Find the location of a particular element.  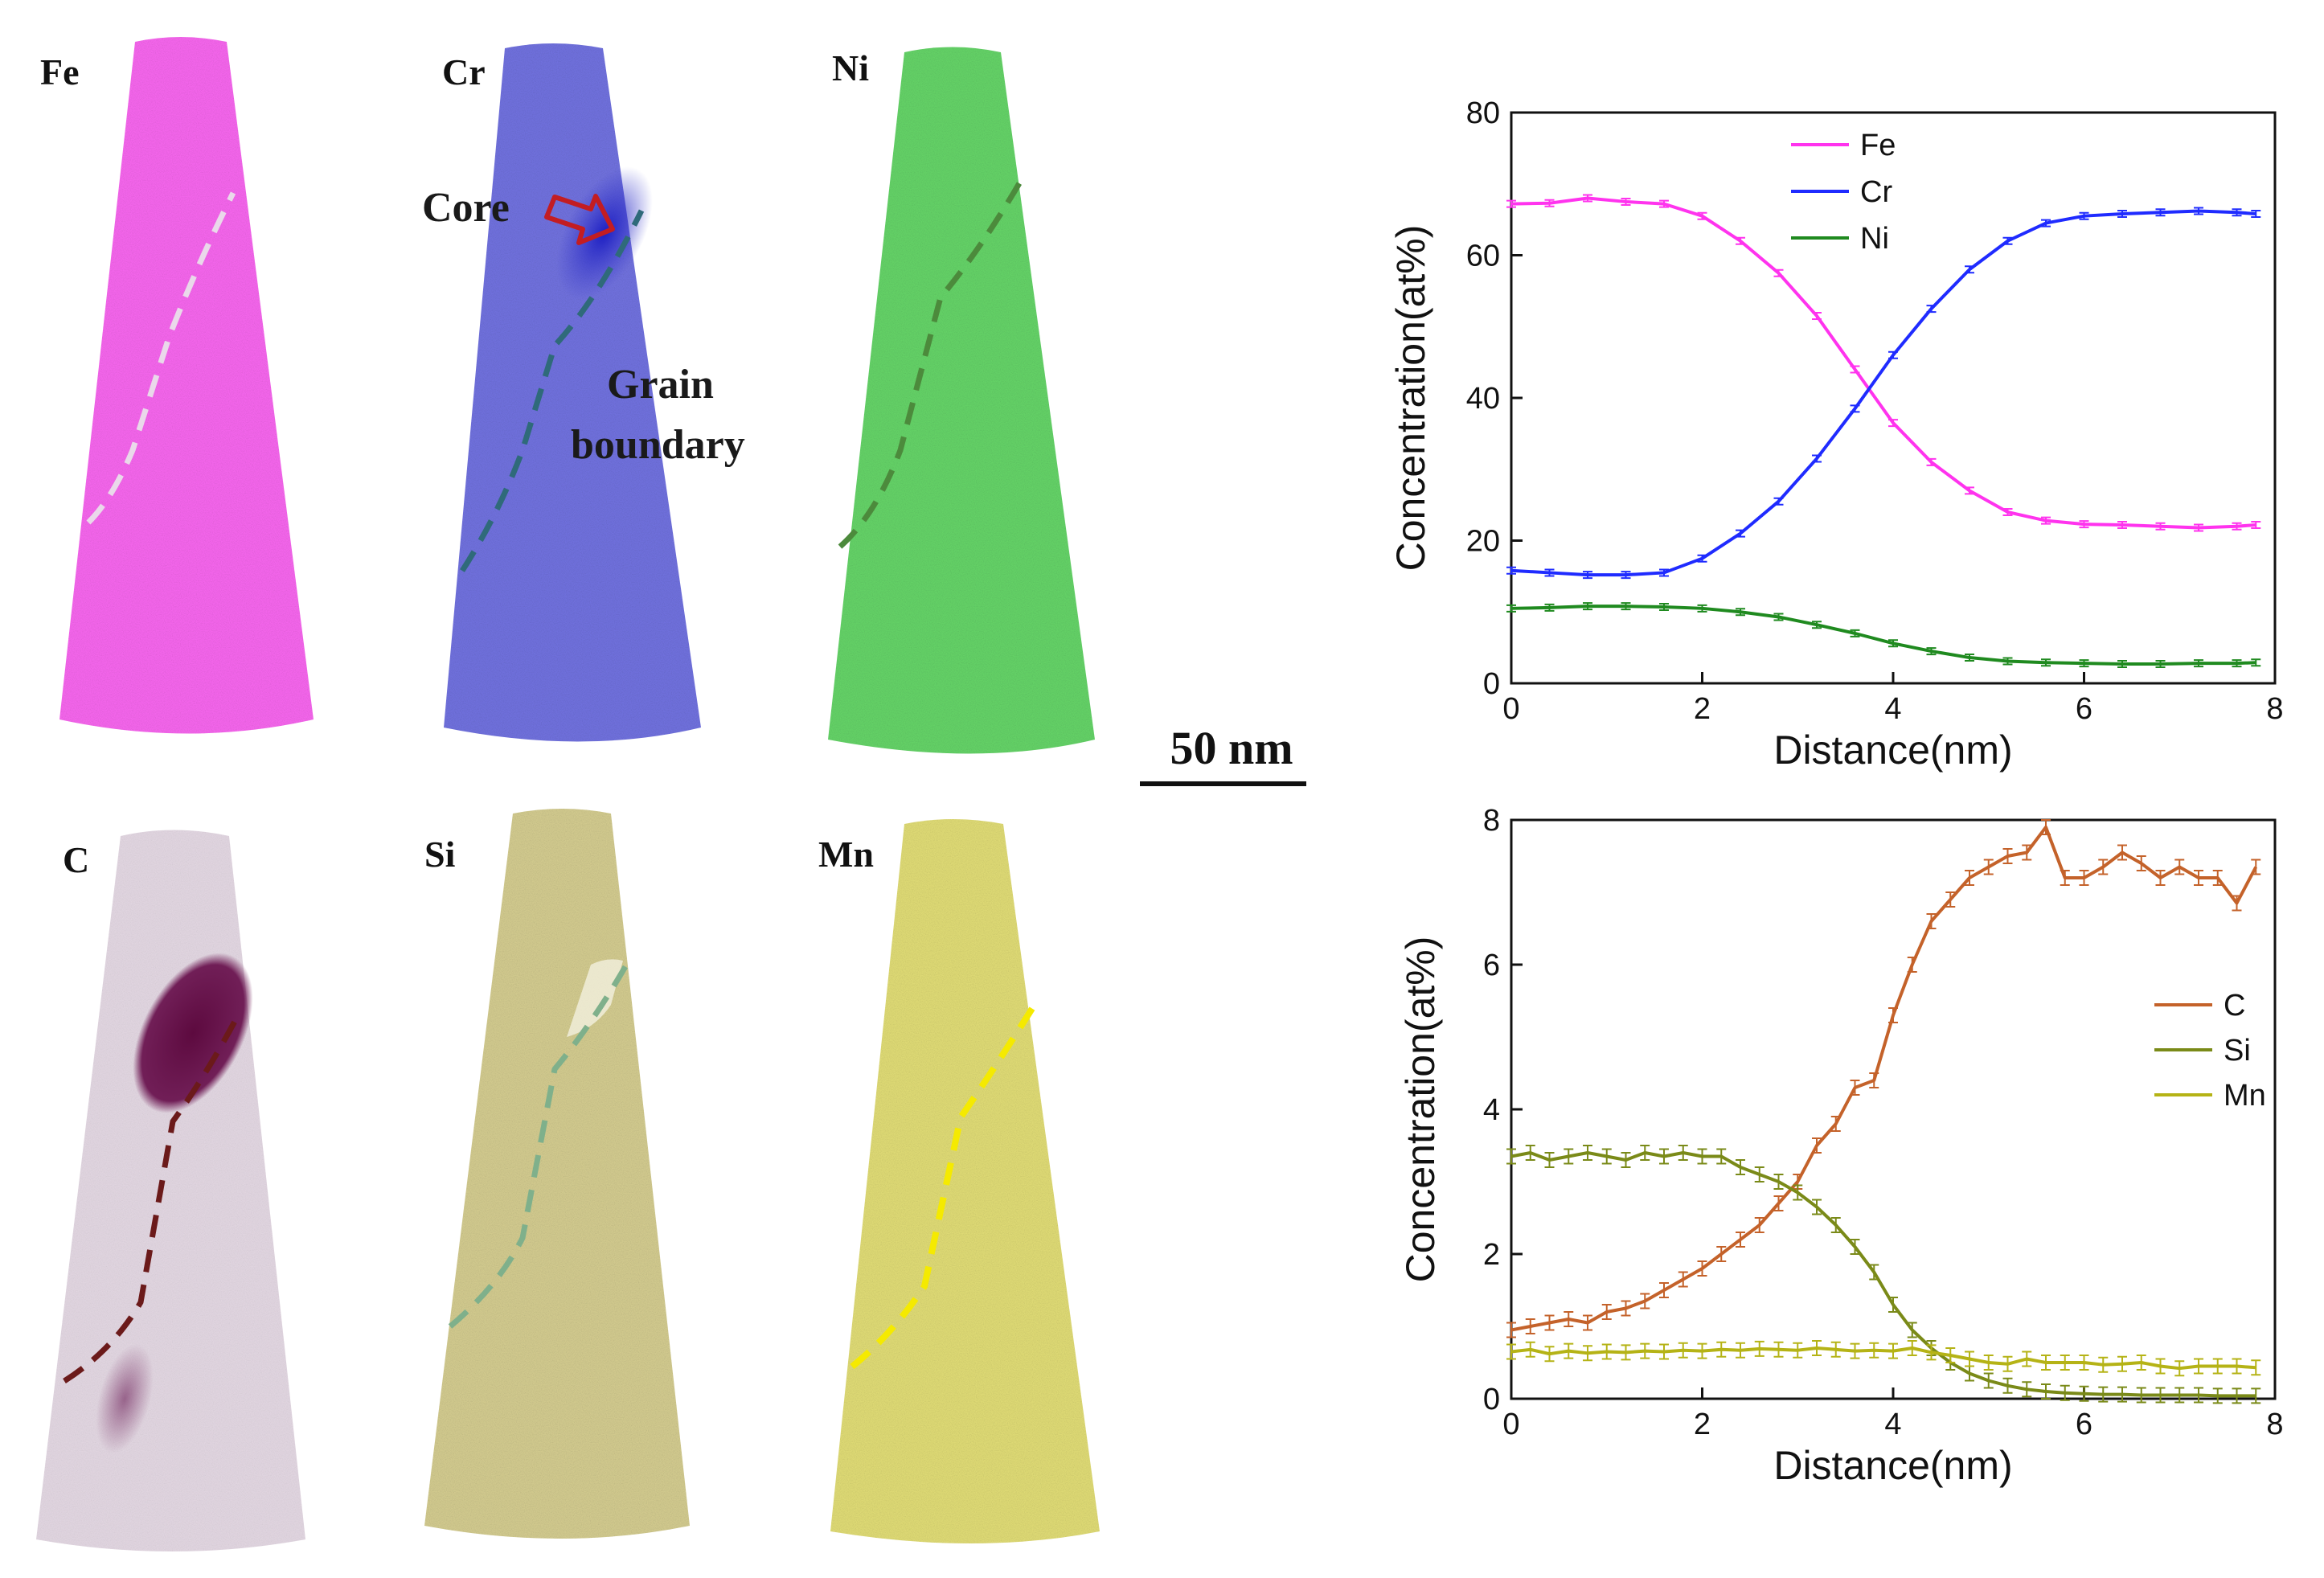

x-tick-label: 6 is located at coordinates (2084, 709).